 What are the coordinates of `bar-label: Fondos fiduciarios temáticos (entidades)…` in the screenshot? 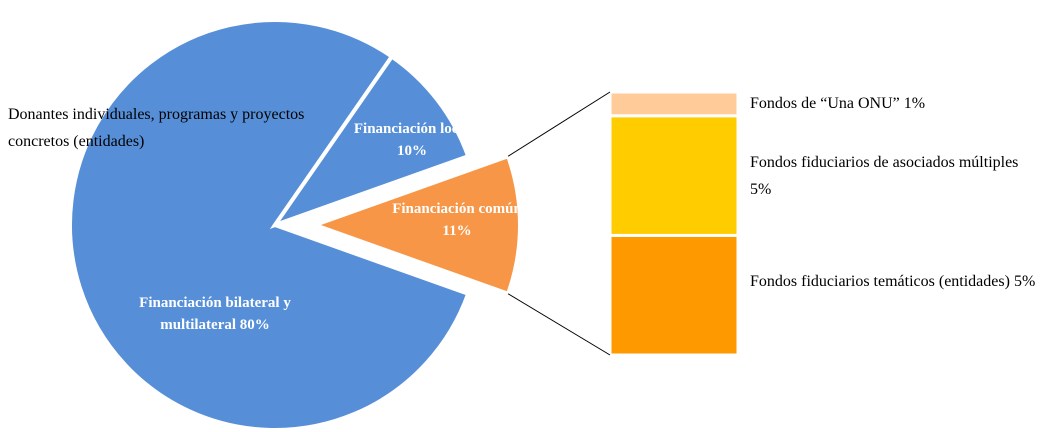 It's located at (893, 282).